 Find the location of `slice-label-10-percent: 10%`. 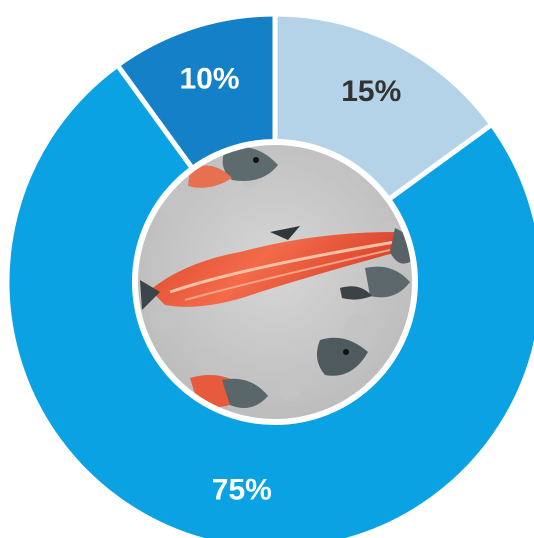

slice-label-10-percent: 10% is located at coordinates (209, 78).